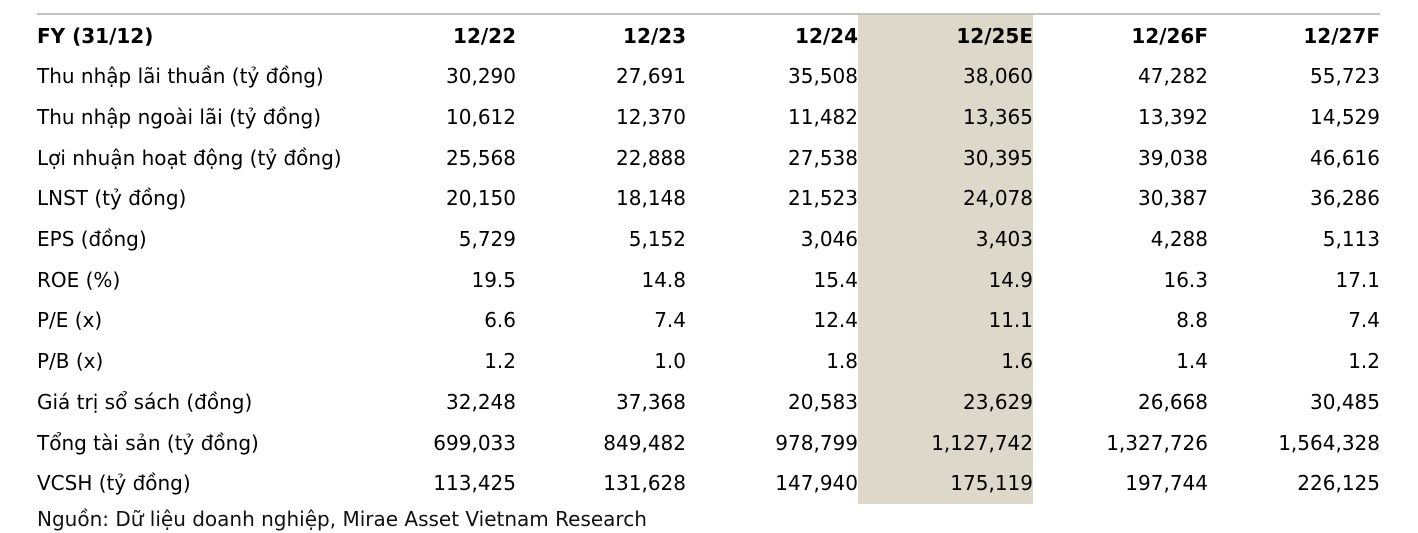  I want to click on table-row: P/B (x) 1.2 1.0 1.8 1.6 1.4 1.2, so click(708, 361).